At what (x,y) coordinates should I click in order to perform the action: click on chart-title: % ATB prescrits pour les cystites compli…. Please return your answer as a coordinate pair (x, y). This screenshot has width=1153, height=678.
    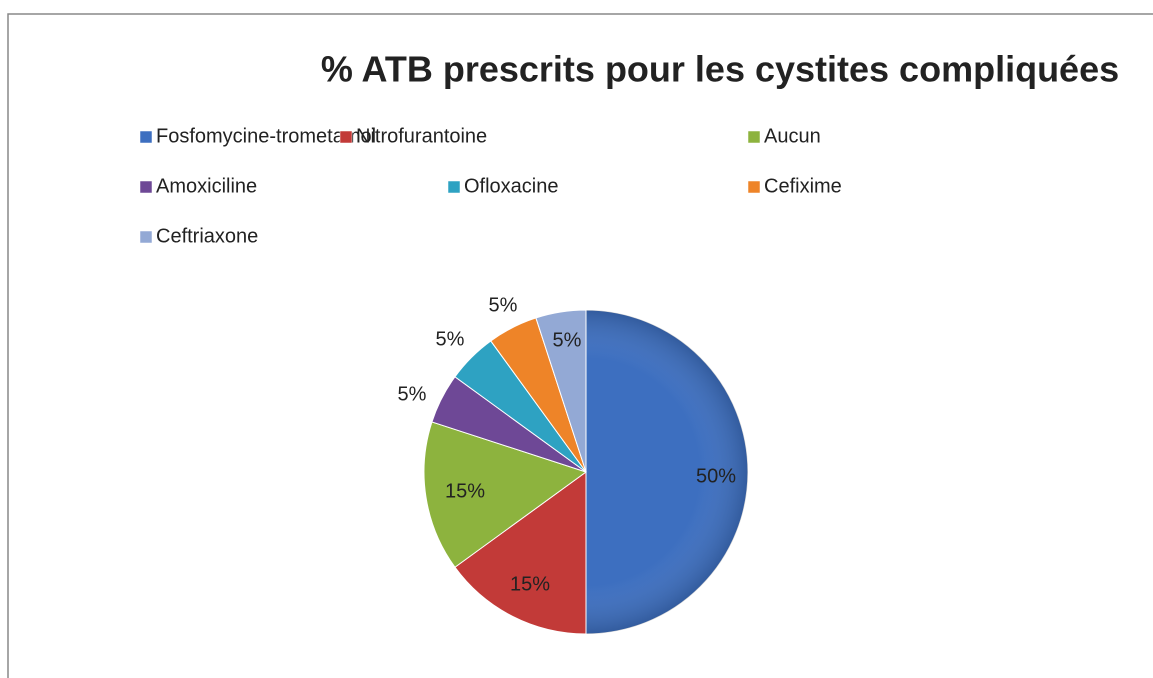
    Looking at the image, I should click on (720, 69).